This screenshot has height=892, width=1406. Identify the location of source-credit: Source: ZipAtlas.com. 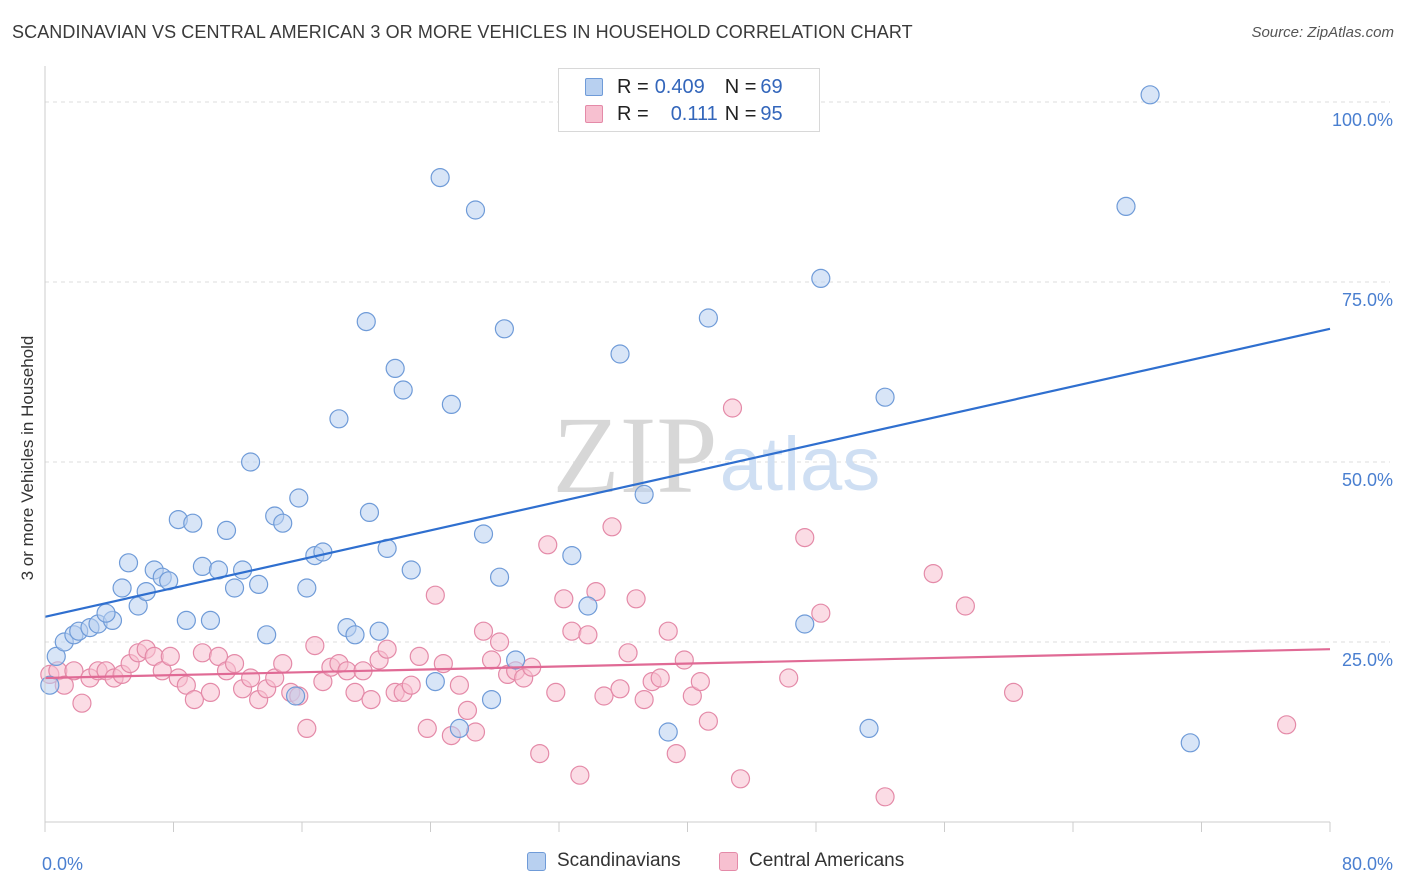
(1322, 32).